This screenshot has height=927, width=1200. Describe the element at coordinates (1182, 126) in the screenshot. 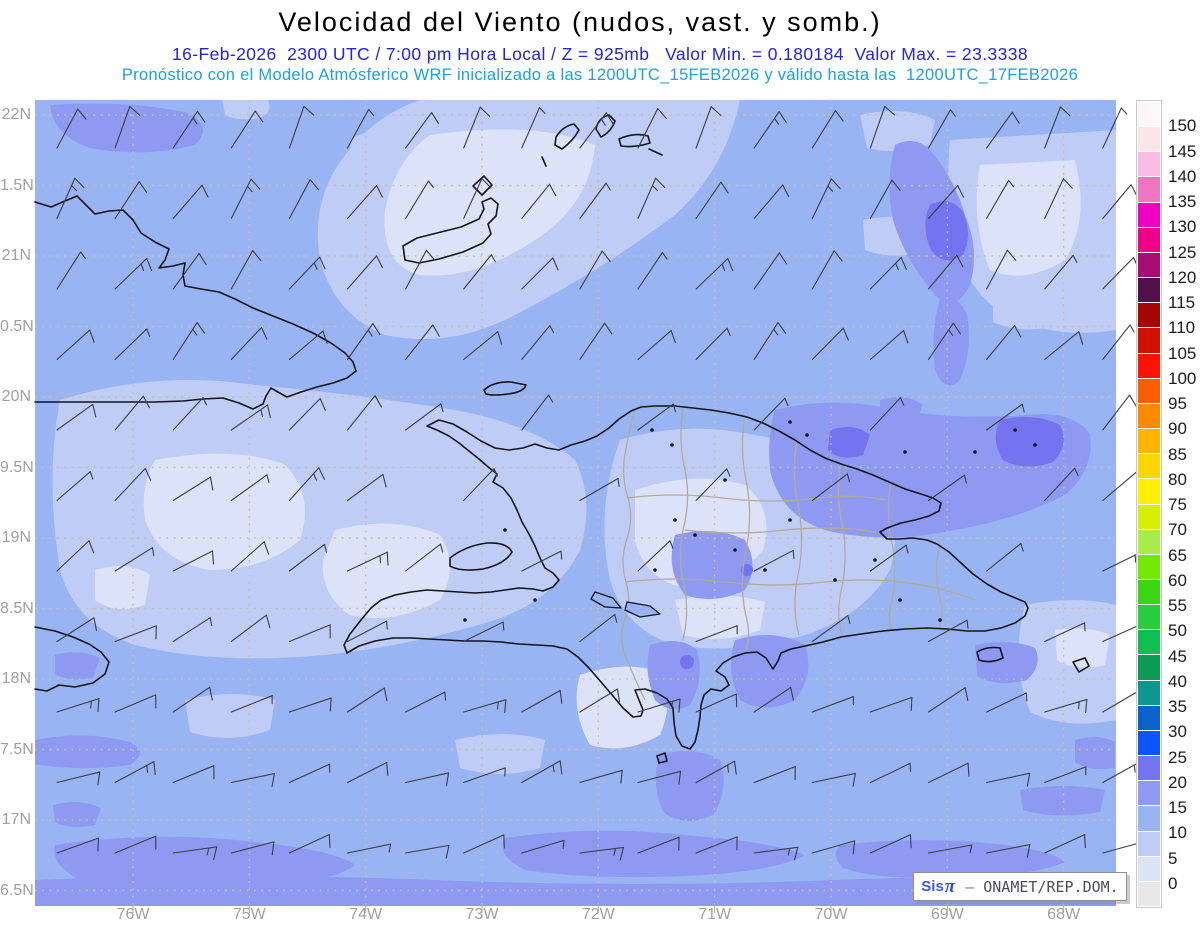

I see `colorbar-tick-label: 150` at that location.